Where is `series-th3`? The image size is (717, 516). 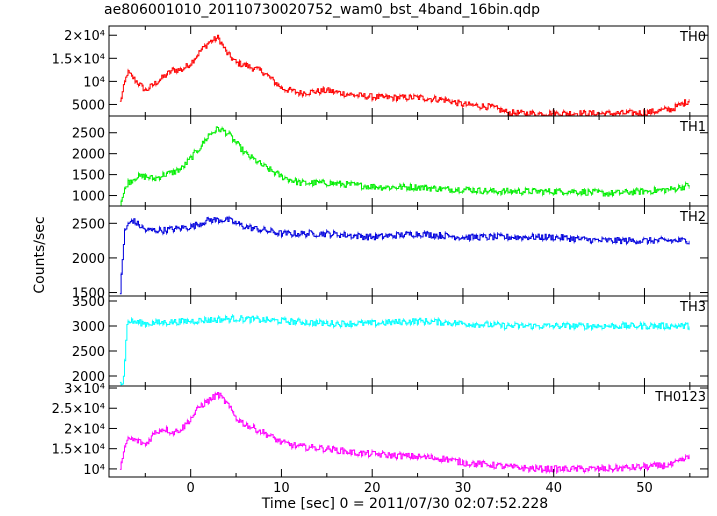 series-th3 is located at coordinates (404, 350).